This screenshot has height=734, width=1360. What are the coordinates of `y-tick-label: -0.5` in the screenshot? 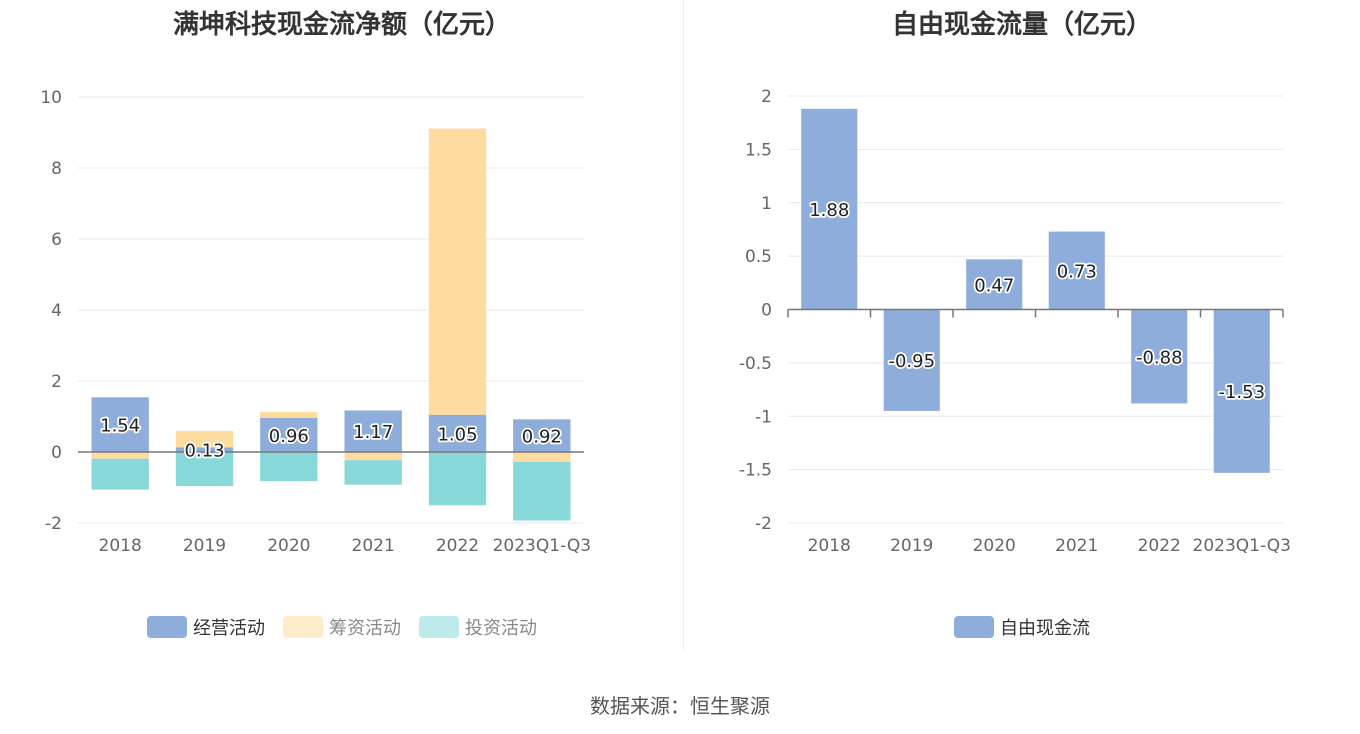 It's located at (755, 364).